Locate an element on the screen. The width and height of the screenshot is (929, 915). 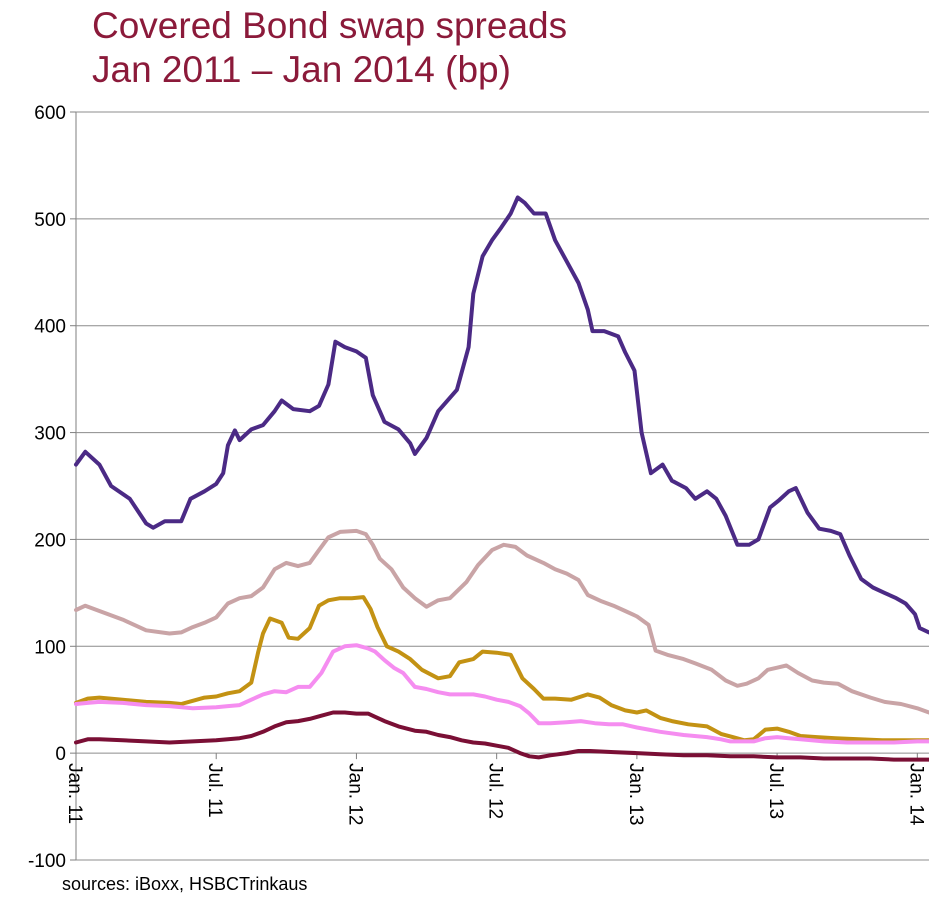
y-tick-label: 300 is located at coordinates (50, 434).